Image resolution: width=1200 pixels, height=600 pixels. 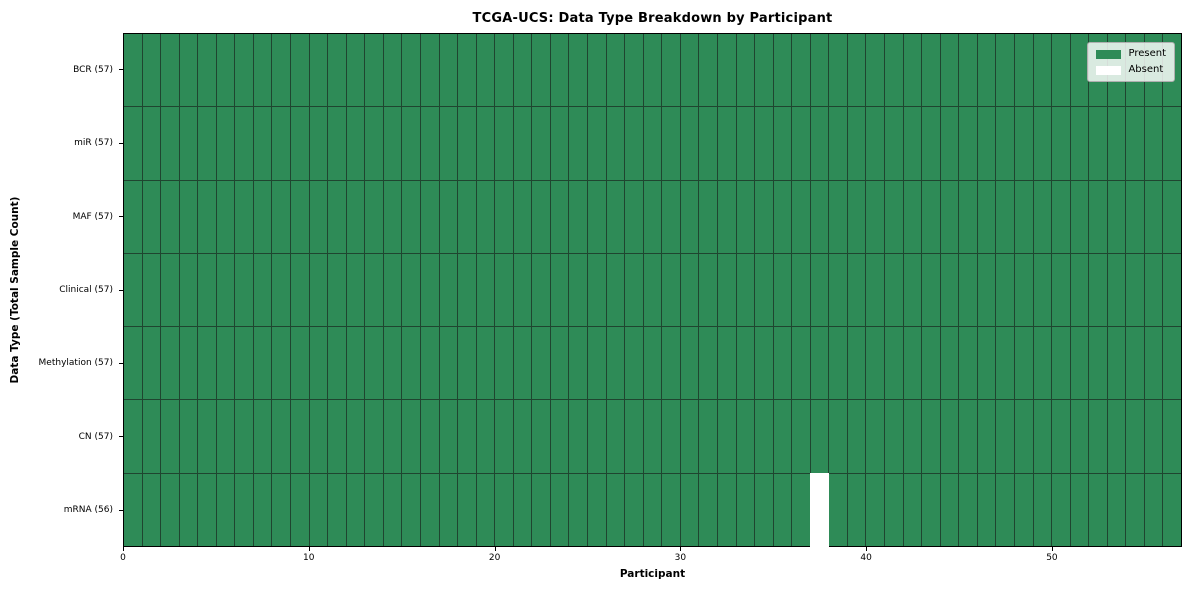 What do you see at coordinates (92, 216) in the screenshot?
I see `y-tick-label: MAF (57)` at bounding box center [92, 216].